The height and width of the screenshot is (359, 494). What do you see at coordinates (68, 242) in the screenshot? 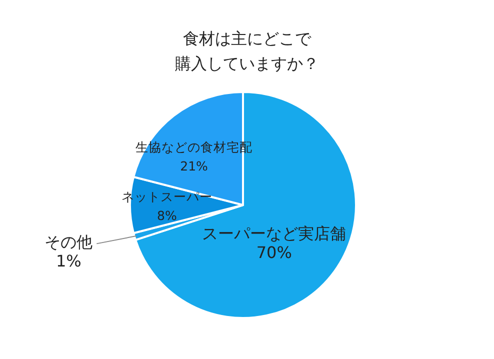
I see `slice-label: その他` at bounding box center [68, 242].